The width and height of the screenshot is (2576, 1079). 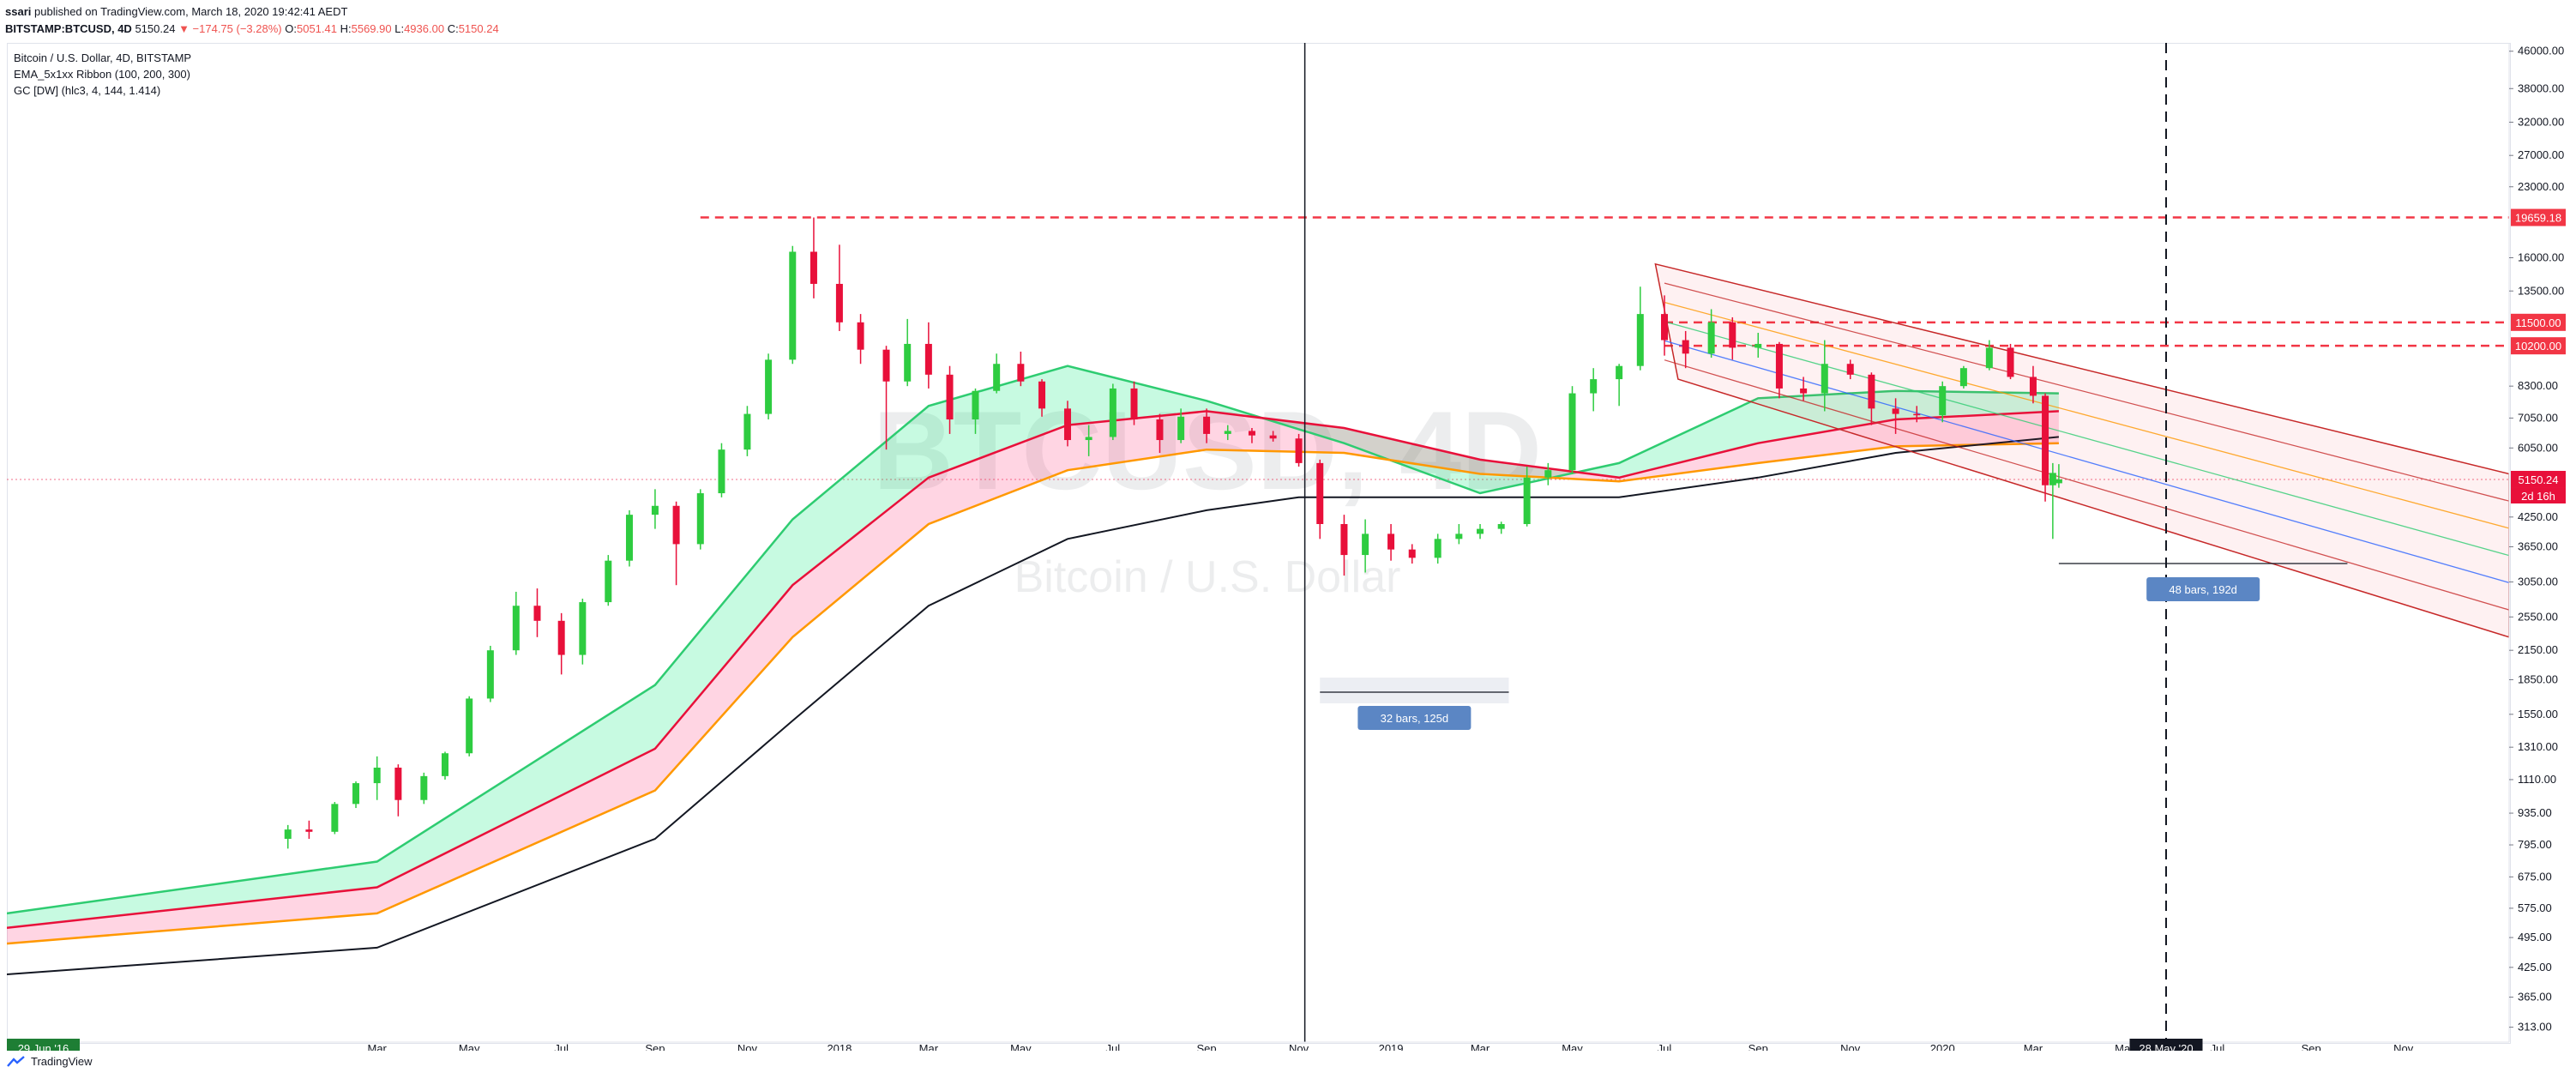 What do you see at coordinates (2541, 51) in the screenshot?
I see `price-tick-label: 46000.00` at bounding box center [2541, 51].